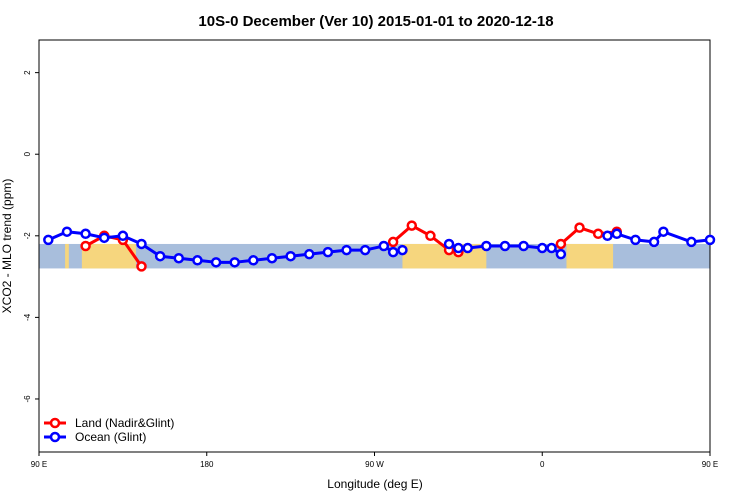 This screenshot has height=500, width=750. Describe the element at coordinates (110, 437) in the screenshot. I see `legend-ocean-label: Ocean (Glint)` at that location.